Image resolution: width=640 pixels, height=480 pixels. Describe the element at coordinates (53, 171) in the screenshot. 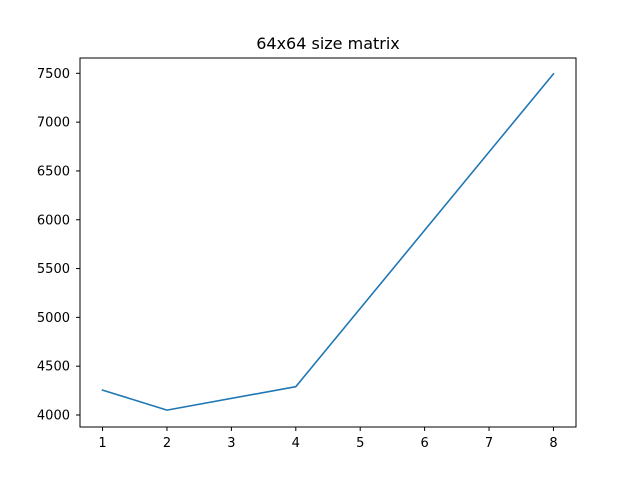

I see `y-tick-label: 6500` at that location.